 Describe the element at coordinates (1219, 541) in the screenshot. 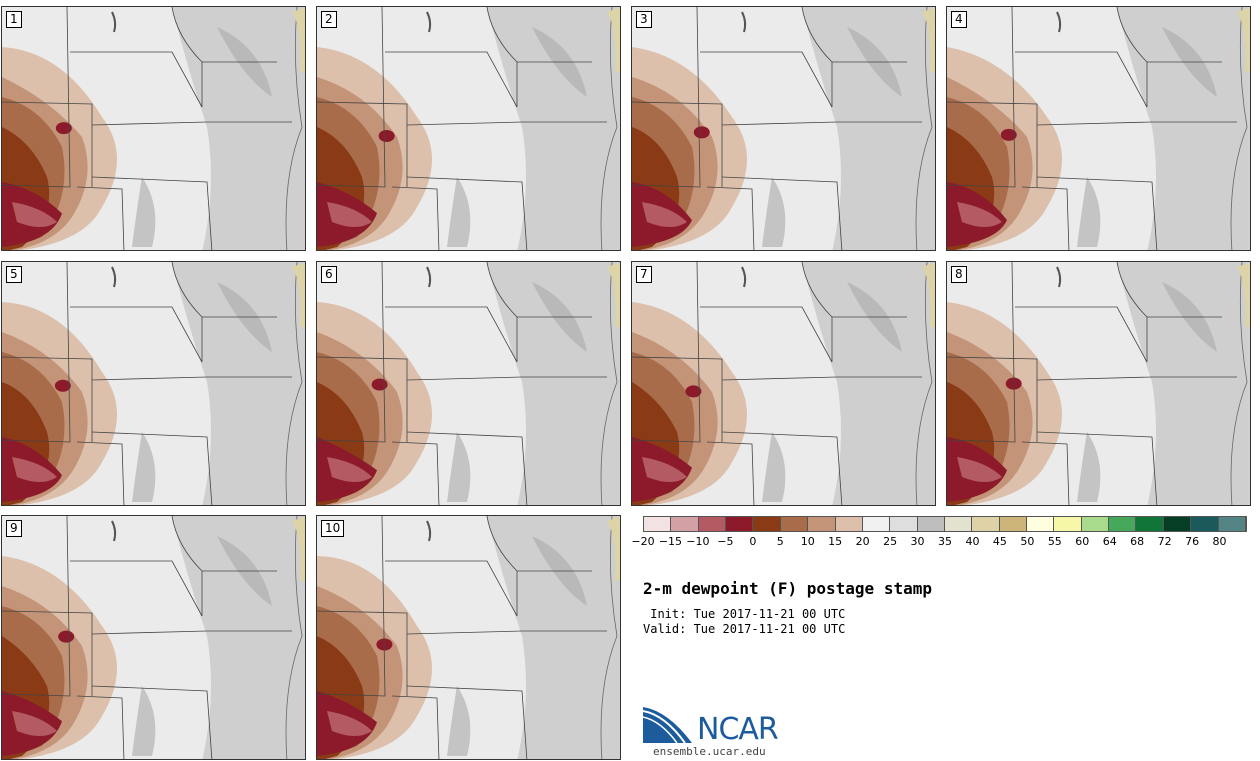

I see `colorbar-tick-label: 80` at that location.